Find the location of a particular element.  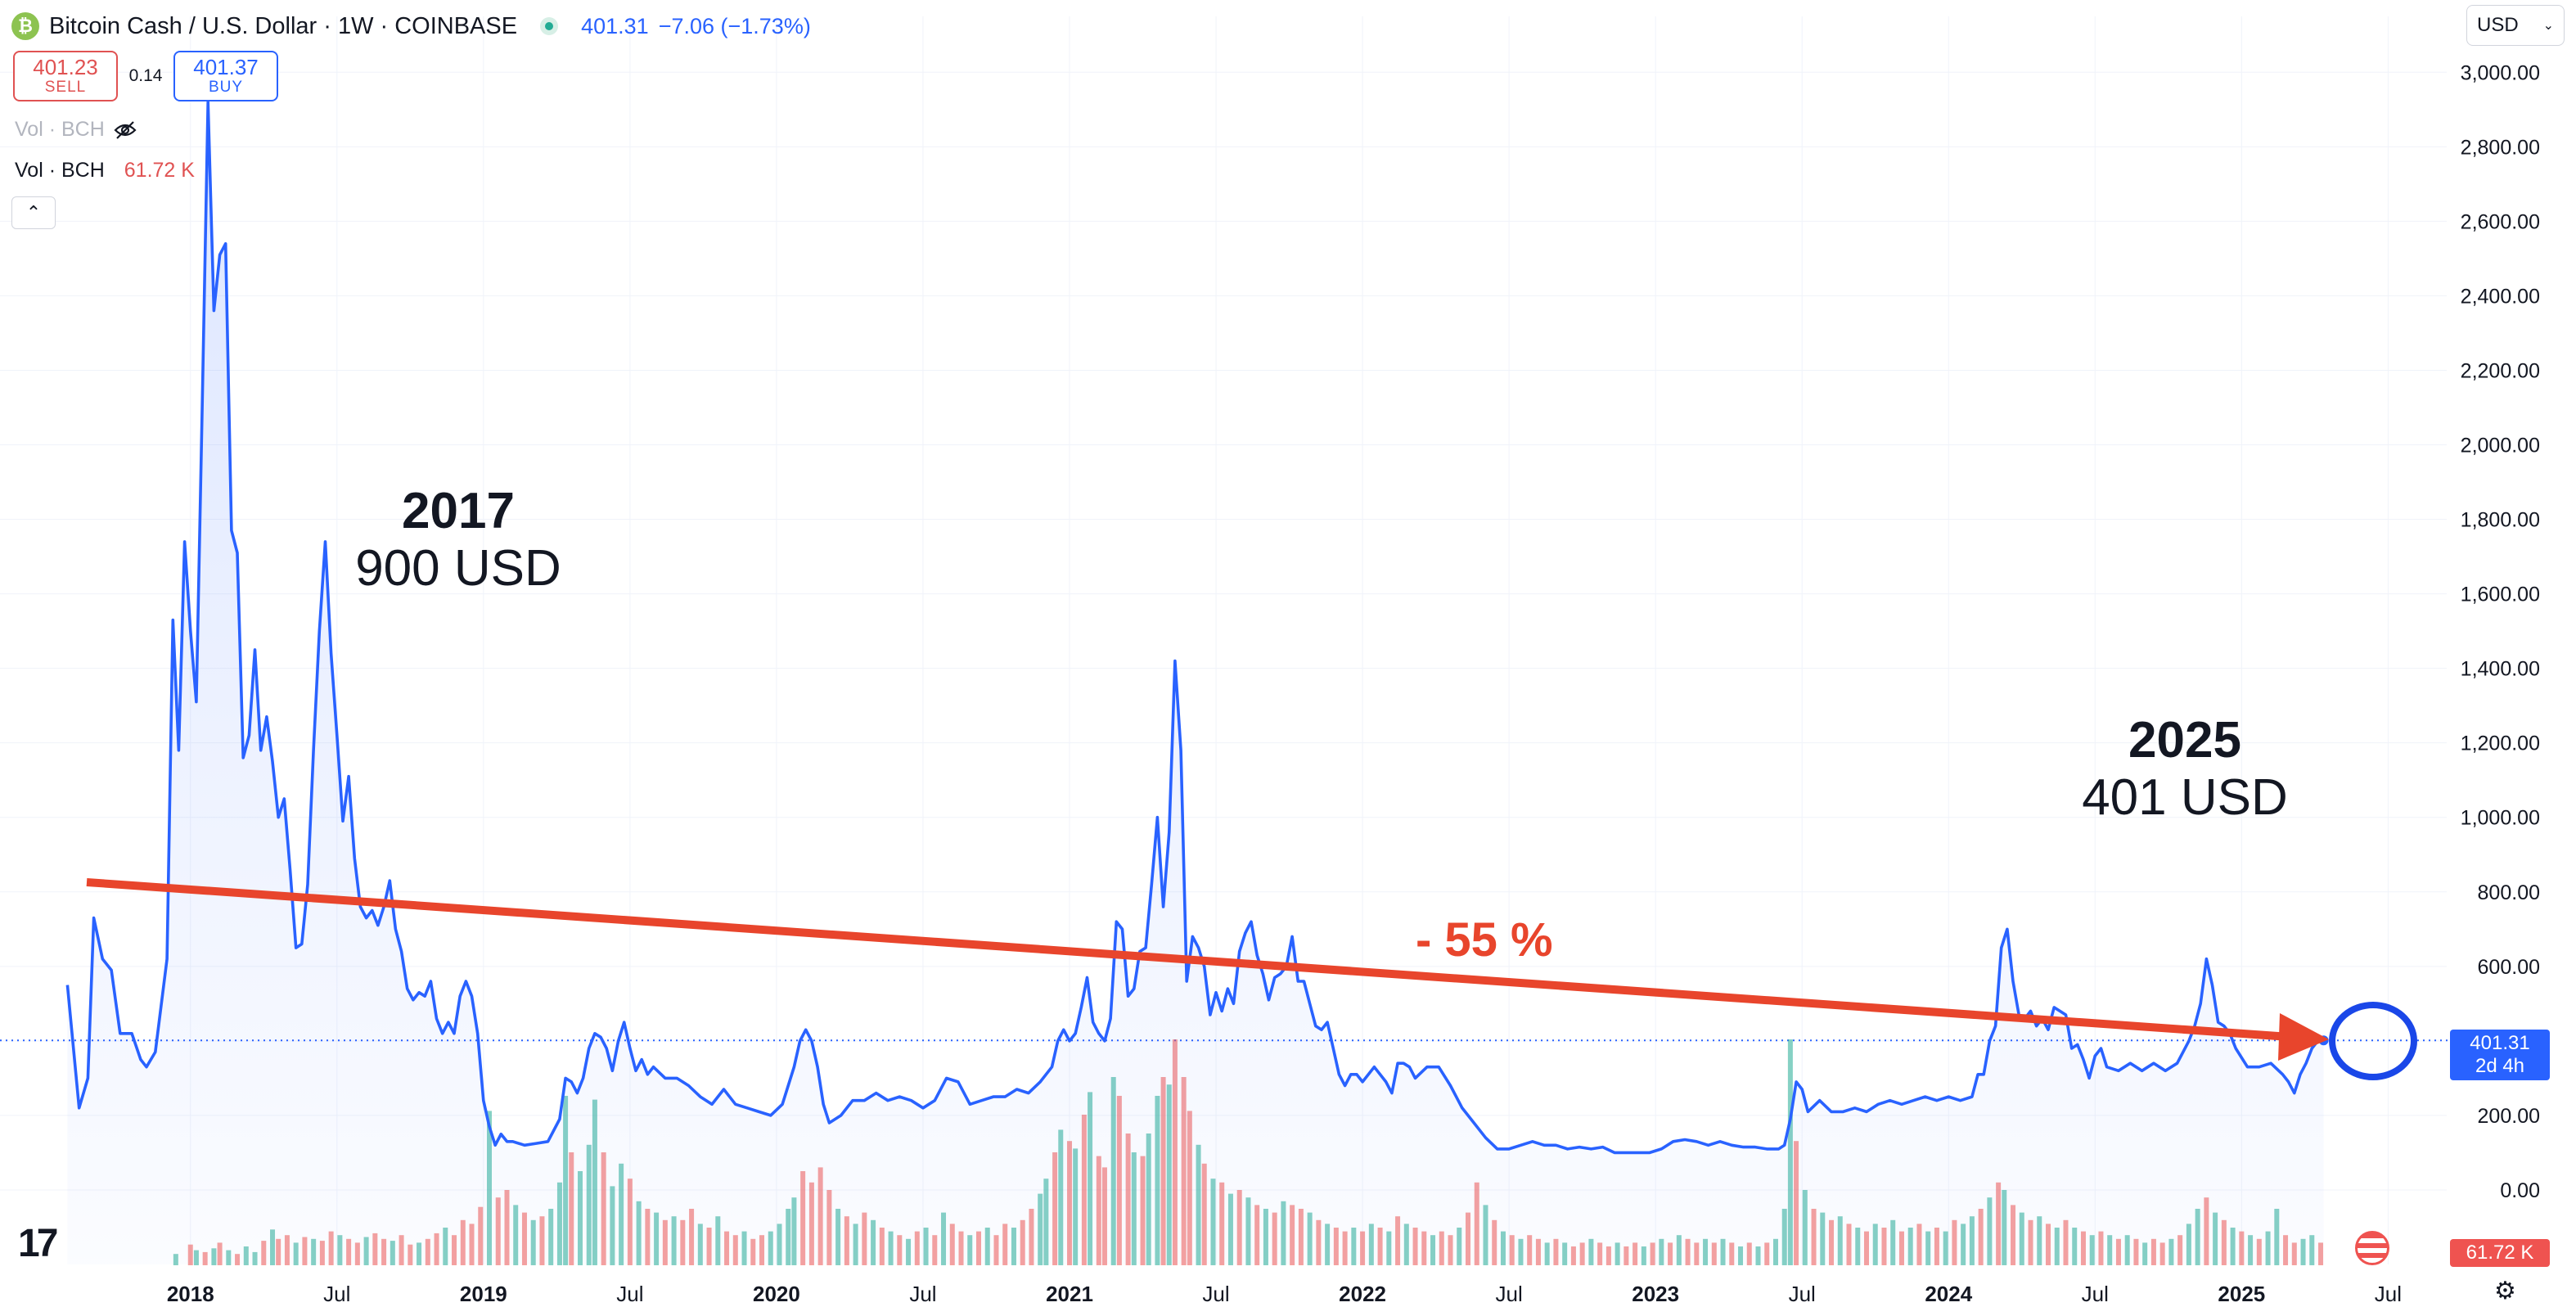

y-tick-label: 800.00 is located at coordinates (2509, 892).